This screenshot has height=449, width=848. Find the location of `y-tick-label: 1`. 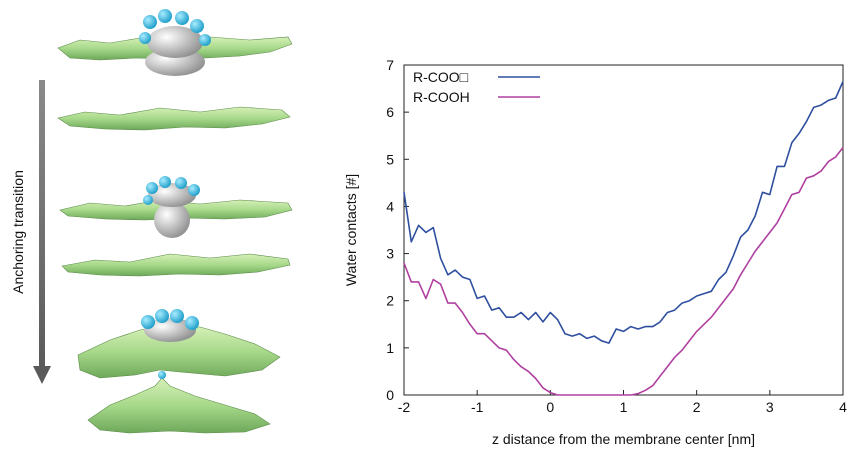

y-tick-label: 1 is located at coordinates (390, 348).